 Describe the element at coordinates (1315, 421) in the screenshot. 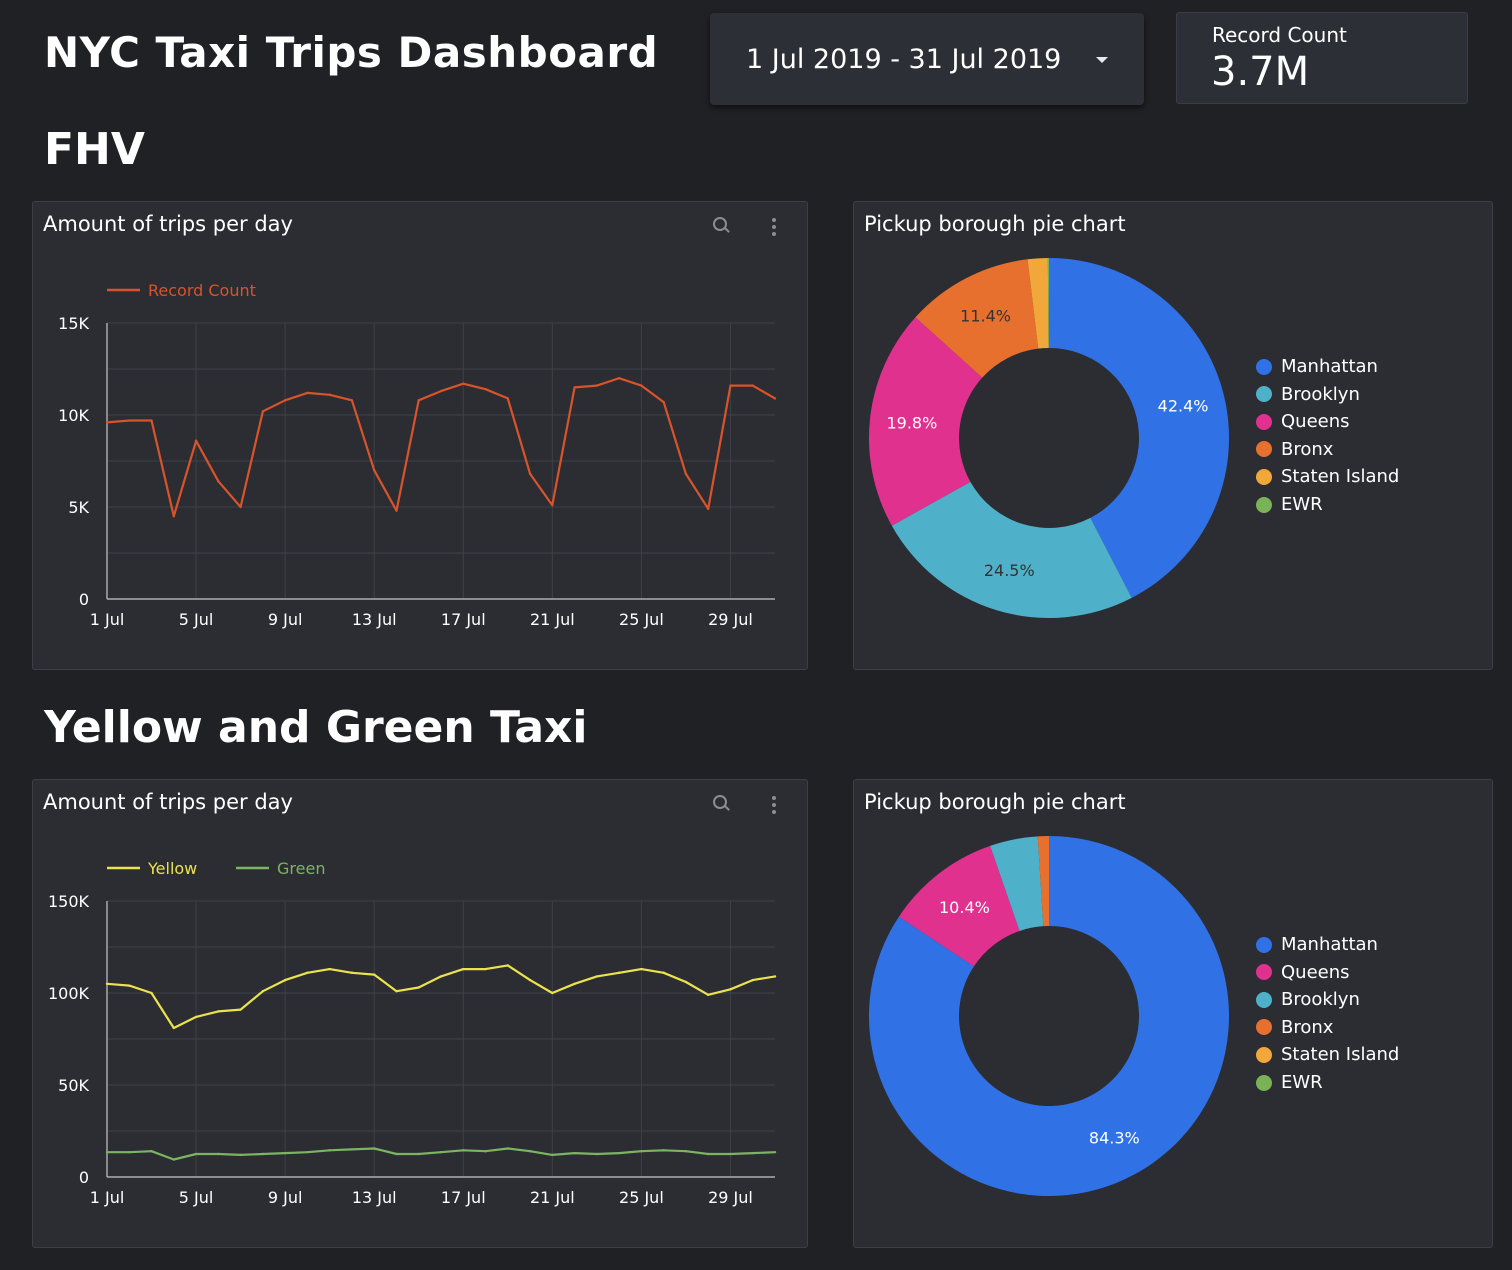

I see `legend-label: Queens` at that location.